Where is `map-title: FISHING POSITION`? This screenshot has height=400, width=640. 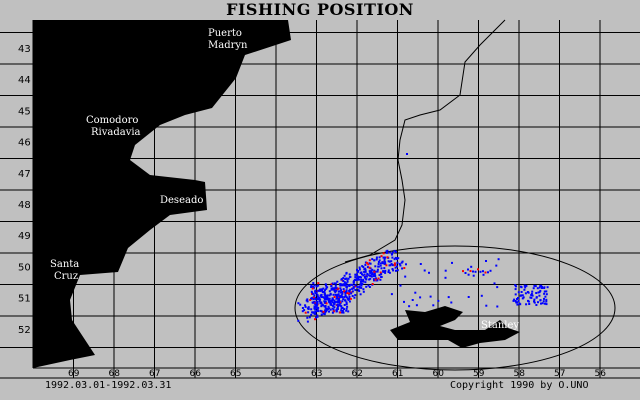
map-title: FISHING POSITION is located at coordinates (320, 9).